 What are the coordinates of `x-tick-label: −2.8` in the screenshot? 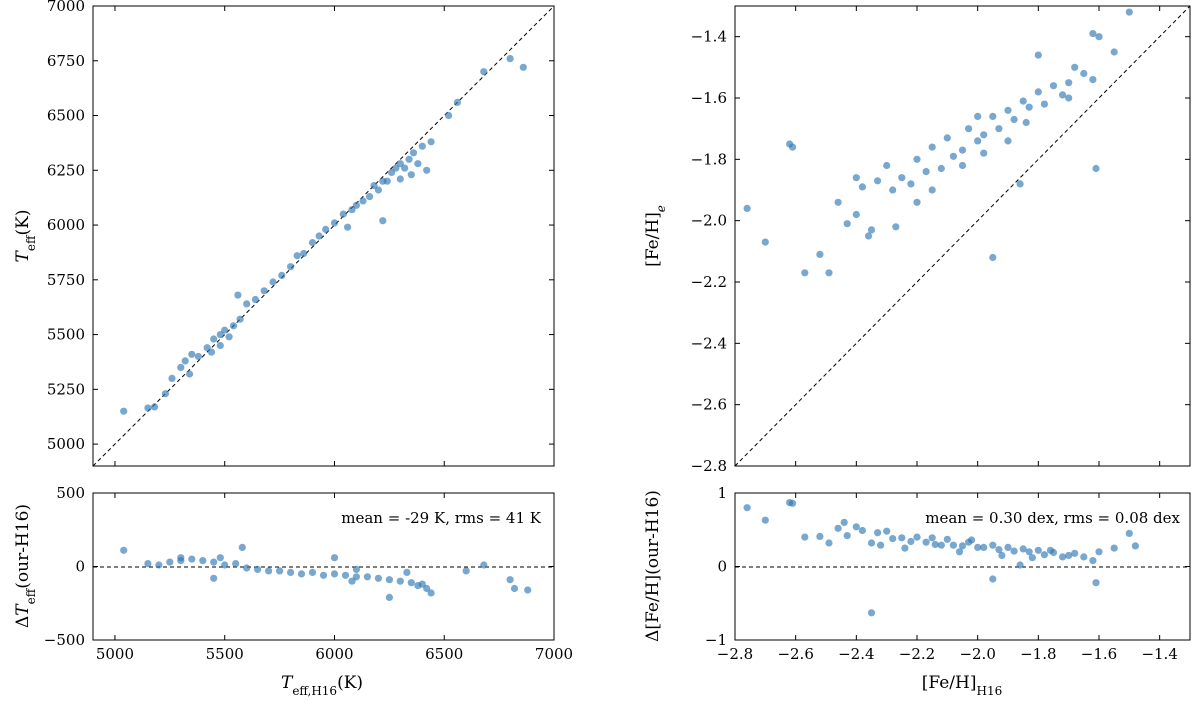 It's located at (735, 654).